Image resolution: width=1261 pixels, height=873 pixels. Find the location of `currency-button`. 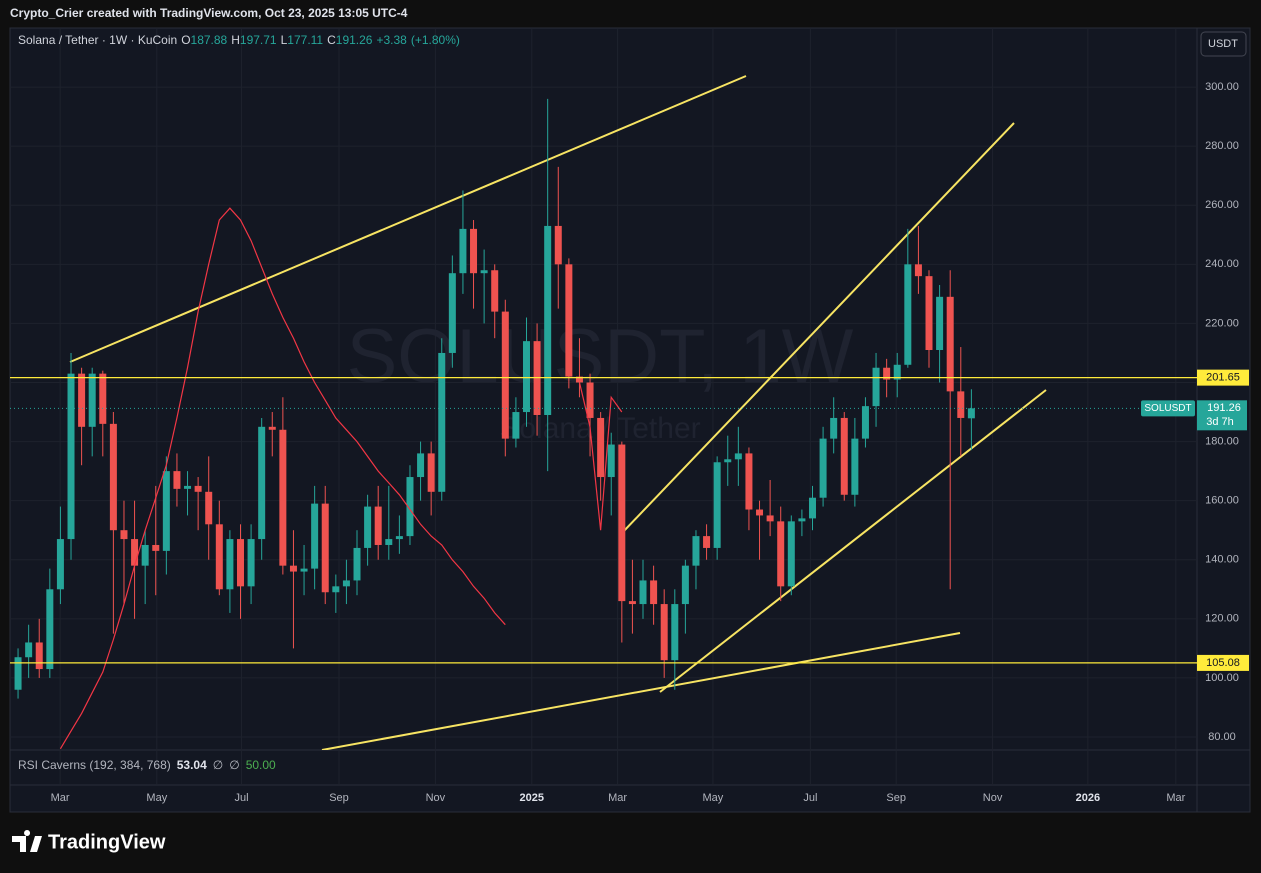

currency-button is located at coordinates (1223, 44).